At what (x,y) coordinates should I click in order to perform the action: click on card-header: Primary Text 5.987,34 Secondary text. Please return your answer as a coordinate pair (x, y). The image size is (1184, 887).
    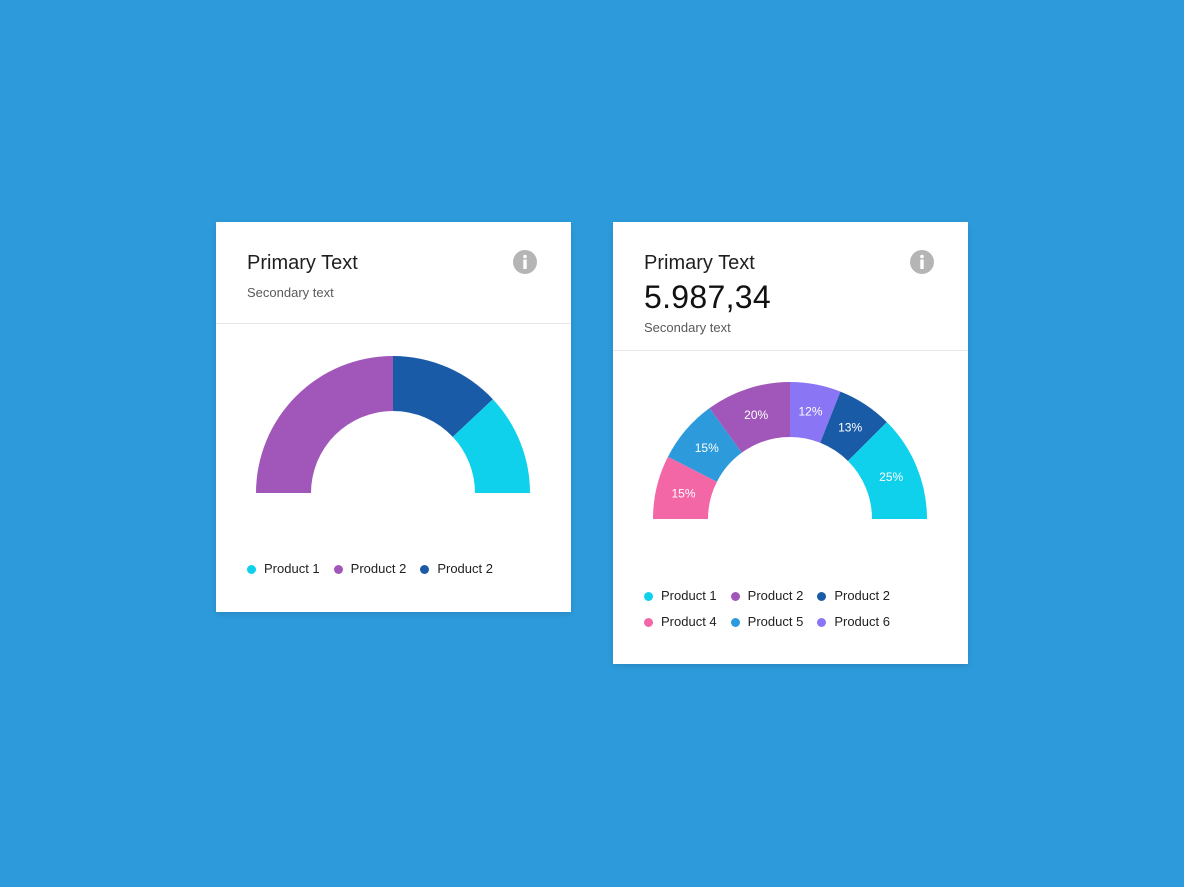
    Looking at the image, I should click on (790, 286).